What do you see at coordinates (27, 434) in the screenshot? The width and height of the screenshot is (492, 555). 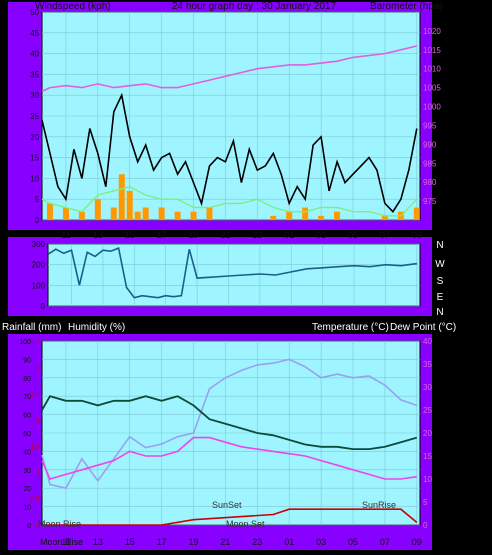 I see `humidity-ytick-label: 50` at bounding box center [27, 434].